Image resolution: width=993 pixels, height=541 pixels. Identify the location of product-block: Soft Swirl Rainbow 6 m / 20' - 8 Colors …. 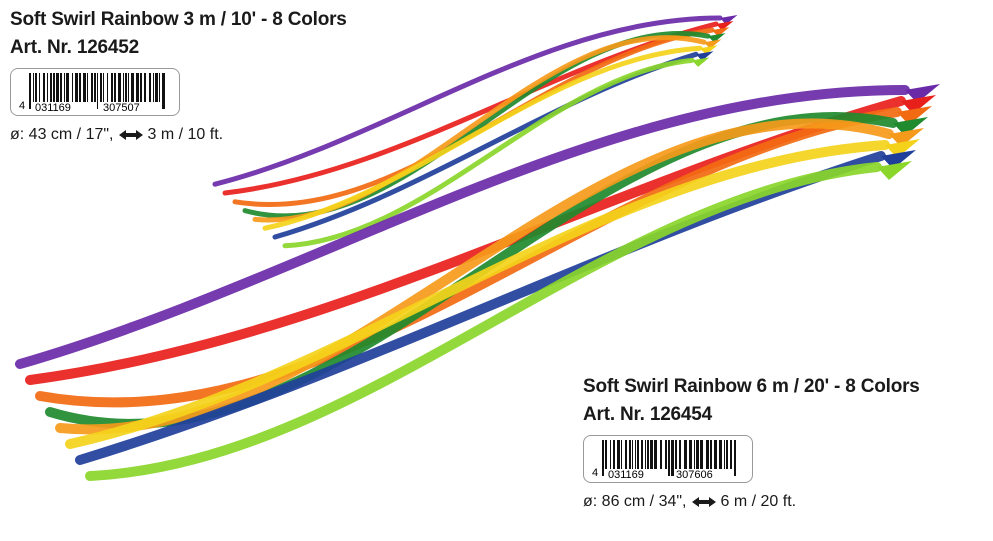
(751, 442).